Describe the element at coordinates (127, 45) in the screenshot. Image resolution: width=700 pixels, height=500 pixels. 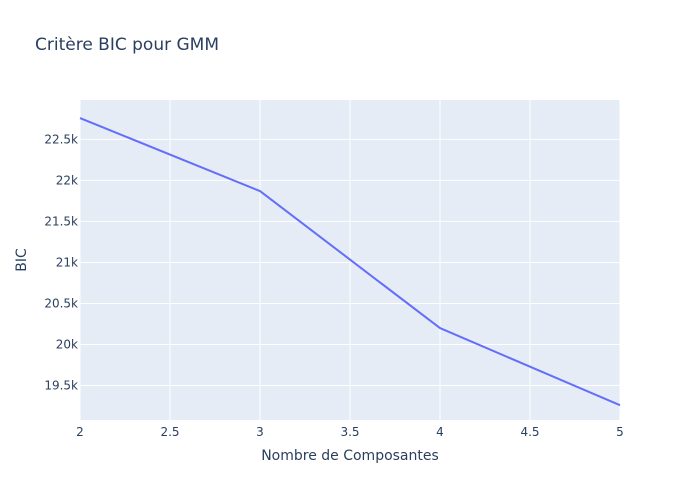
I see `chart-title: Critère BIC pour GMM` at that location.